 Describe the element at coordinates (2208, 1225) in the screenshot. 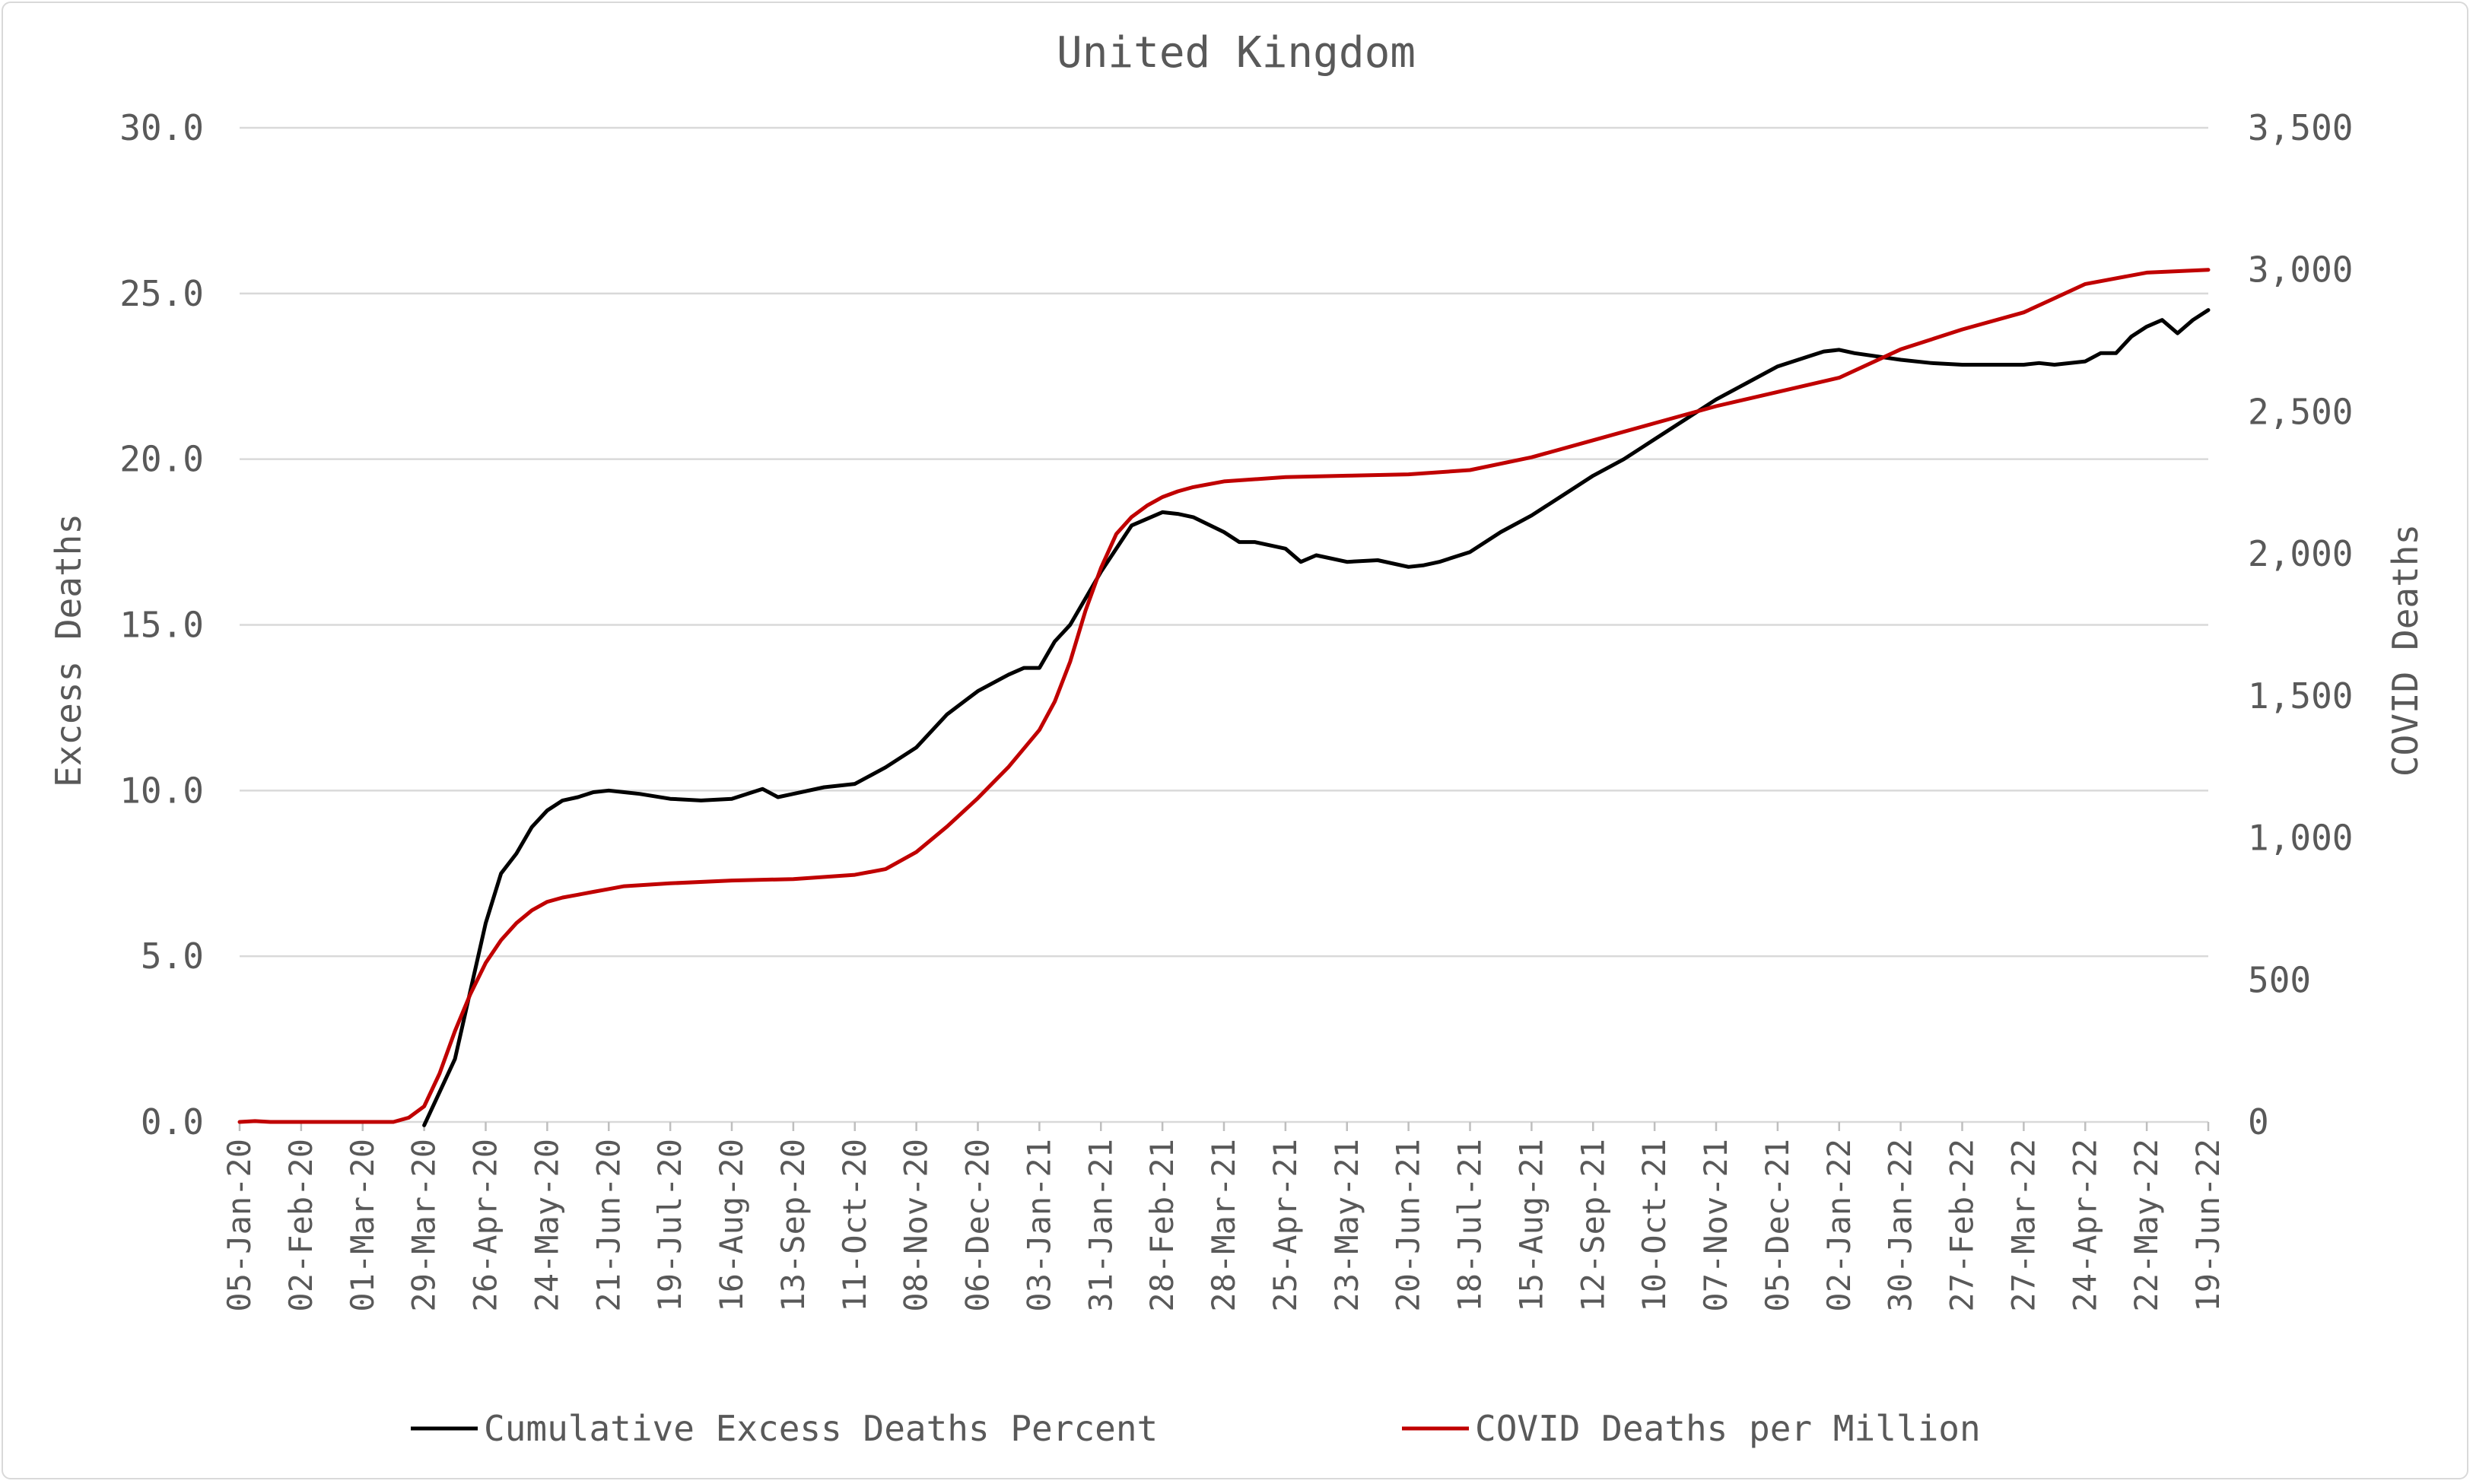

I see `x-tick-label: 19-Jun-22` at that location.